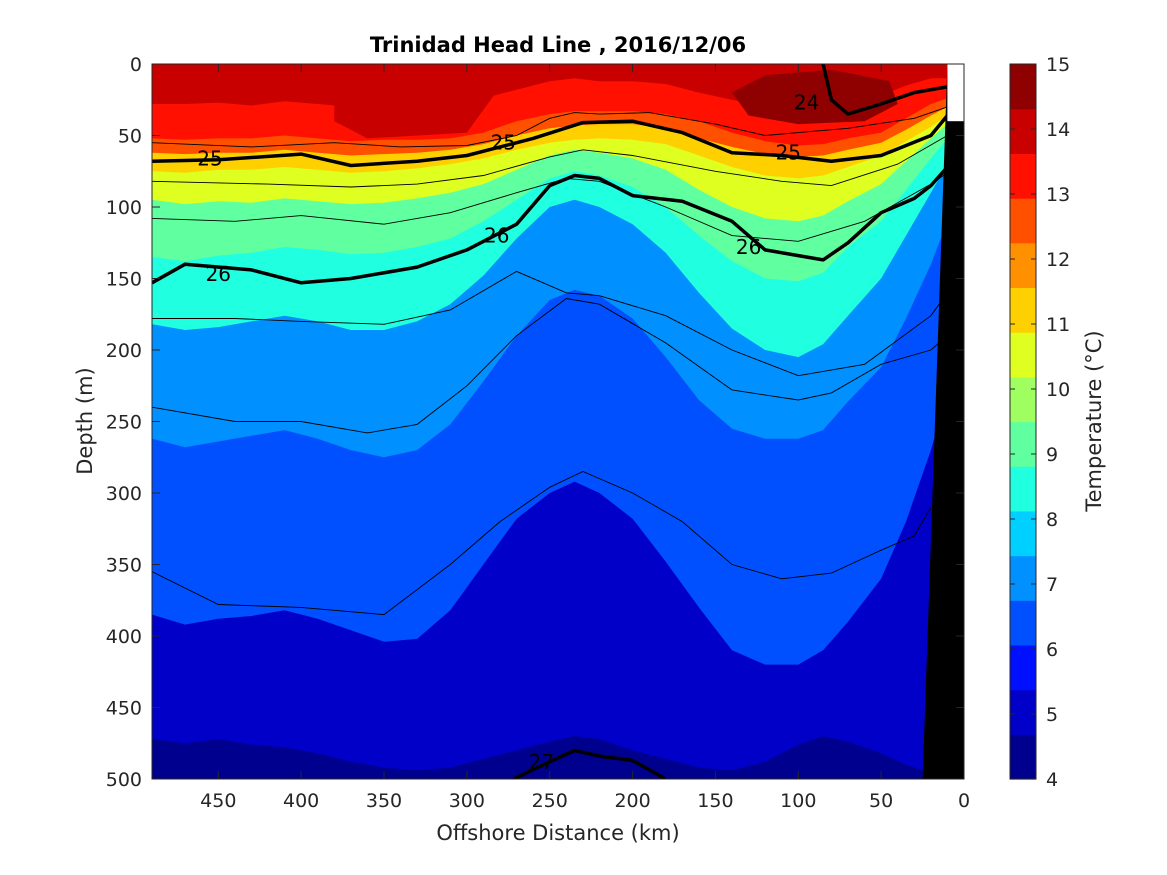  What do you see at coordinates (467, 801) in the screenshot?
I see `x-tick-label: 300` at bounding box center [467, 801].